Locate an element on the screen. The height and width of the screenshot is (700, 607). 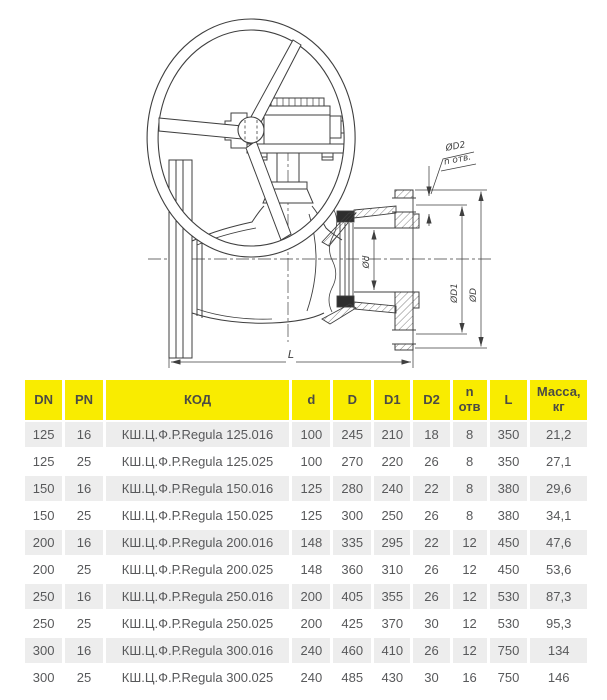
label-d2: ØD2 is located at coordinates (455, 146).